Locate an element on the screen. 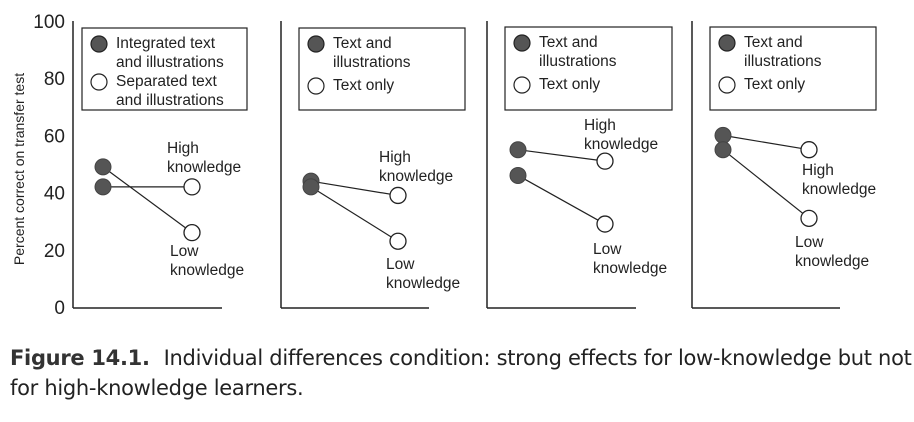  legend-line: Integrated text is located at coordinates (166, 43).